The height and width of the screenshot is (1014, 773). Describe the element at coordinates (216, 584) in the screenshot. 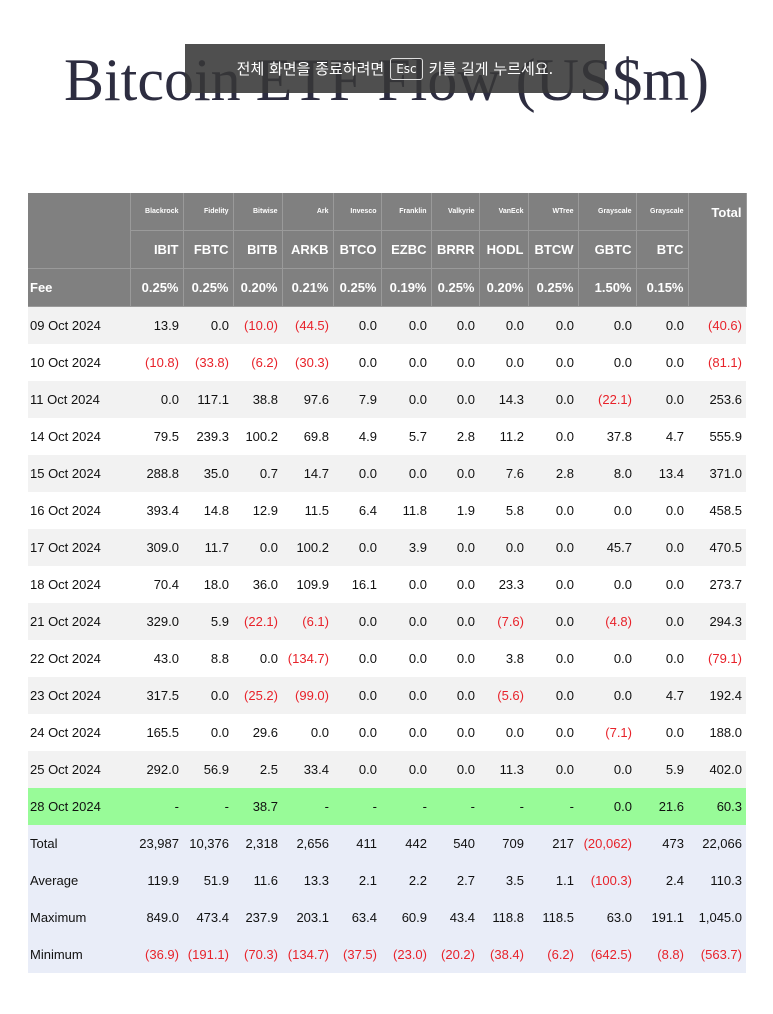

I see `cell-value: 18.0` at that location.